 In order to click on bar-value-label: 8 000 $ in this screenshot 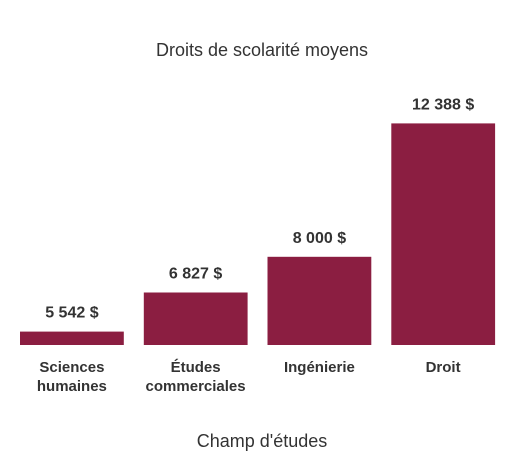, I will do `click(319, 238)`.